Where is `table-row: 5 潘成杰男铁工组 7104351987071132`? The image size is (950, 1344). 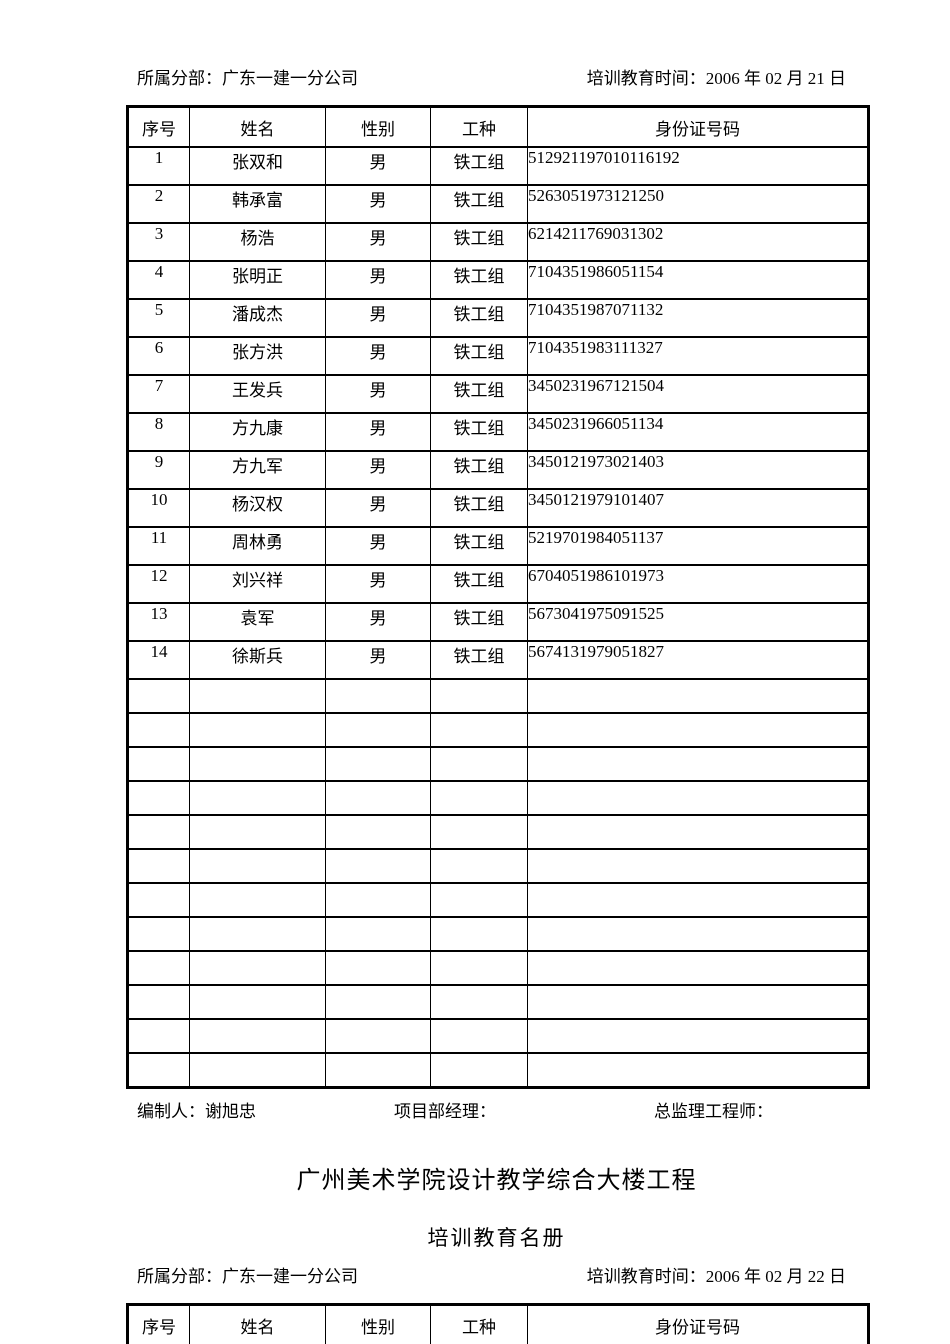
table-row: 5 潘成杰男铁工组 7104351987071132 is located at coordinates (498, 318).